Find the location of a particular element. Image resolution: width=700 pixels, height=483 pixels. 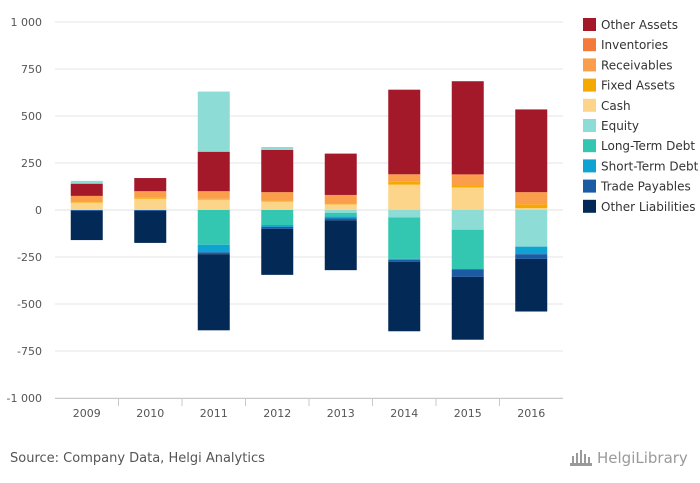

legend-label: Receivables is located at coordinates (637, 65).